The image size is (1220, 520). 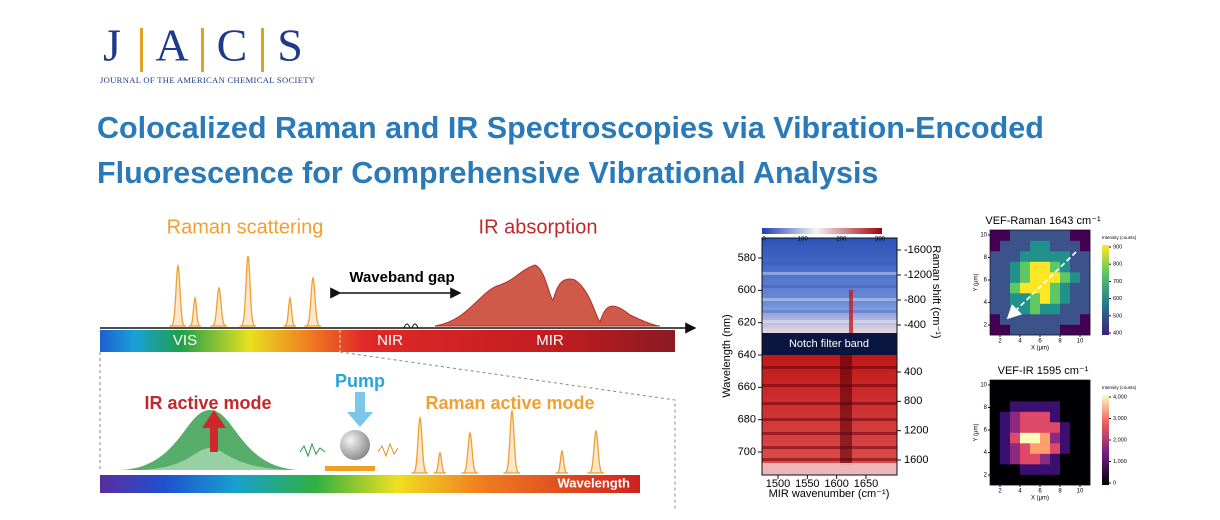 What do you see at coordinates (290, 45) in the screenshot?
I see `logo-letter: S` at bounding box center [290, 45].